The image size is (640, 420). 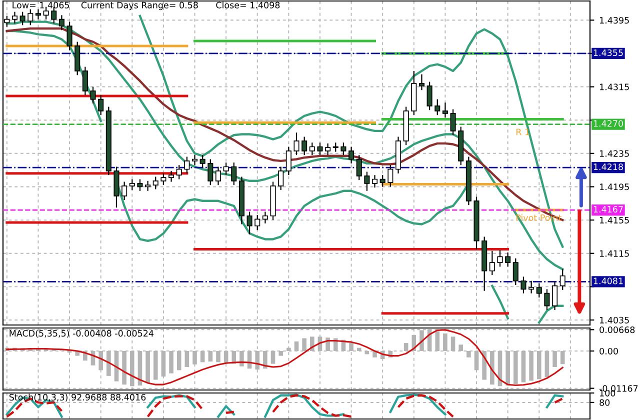 I want to click on ref-line-label: 1.4218, so click(x=608, y=167).